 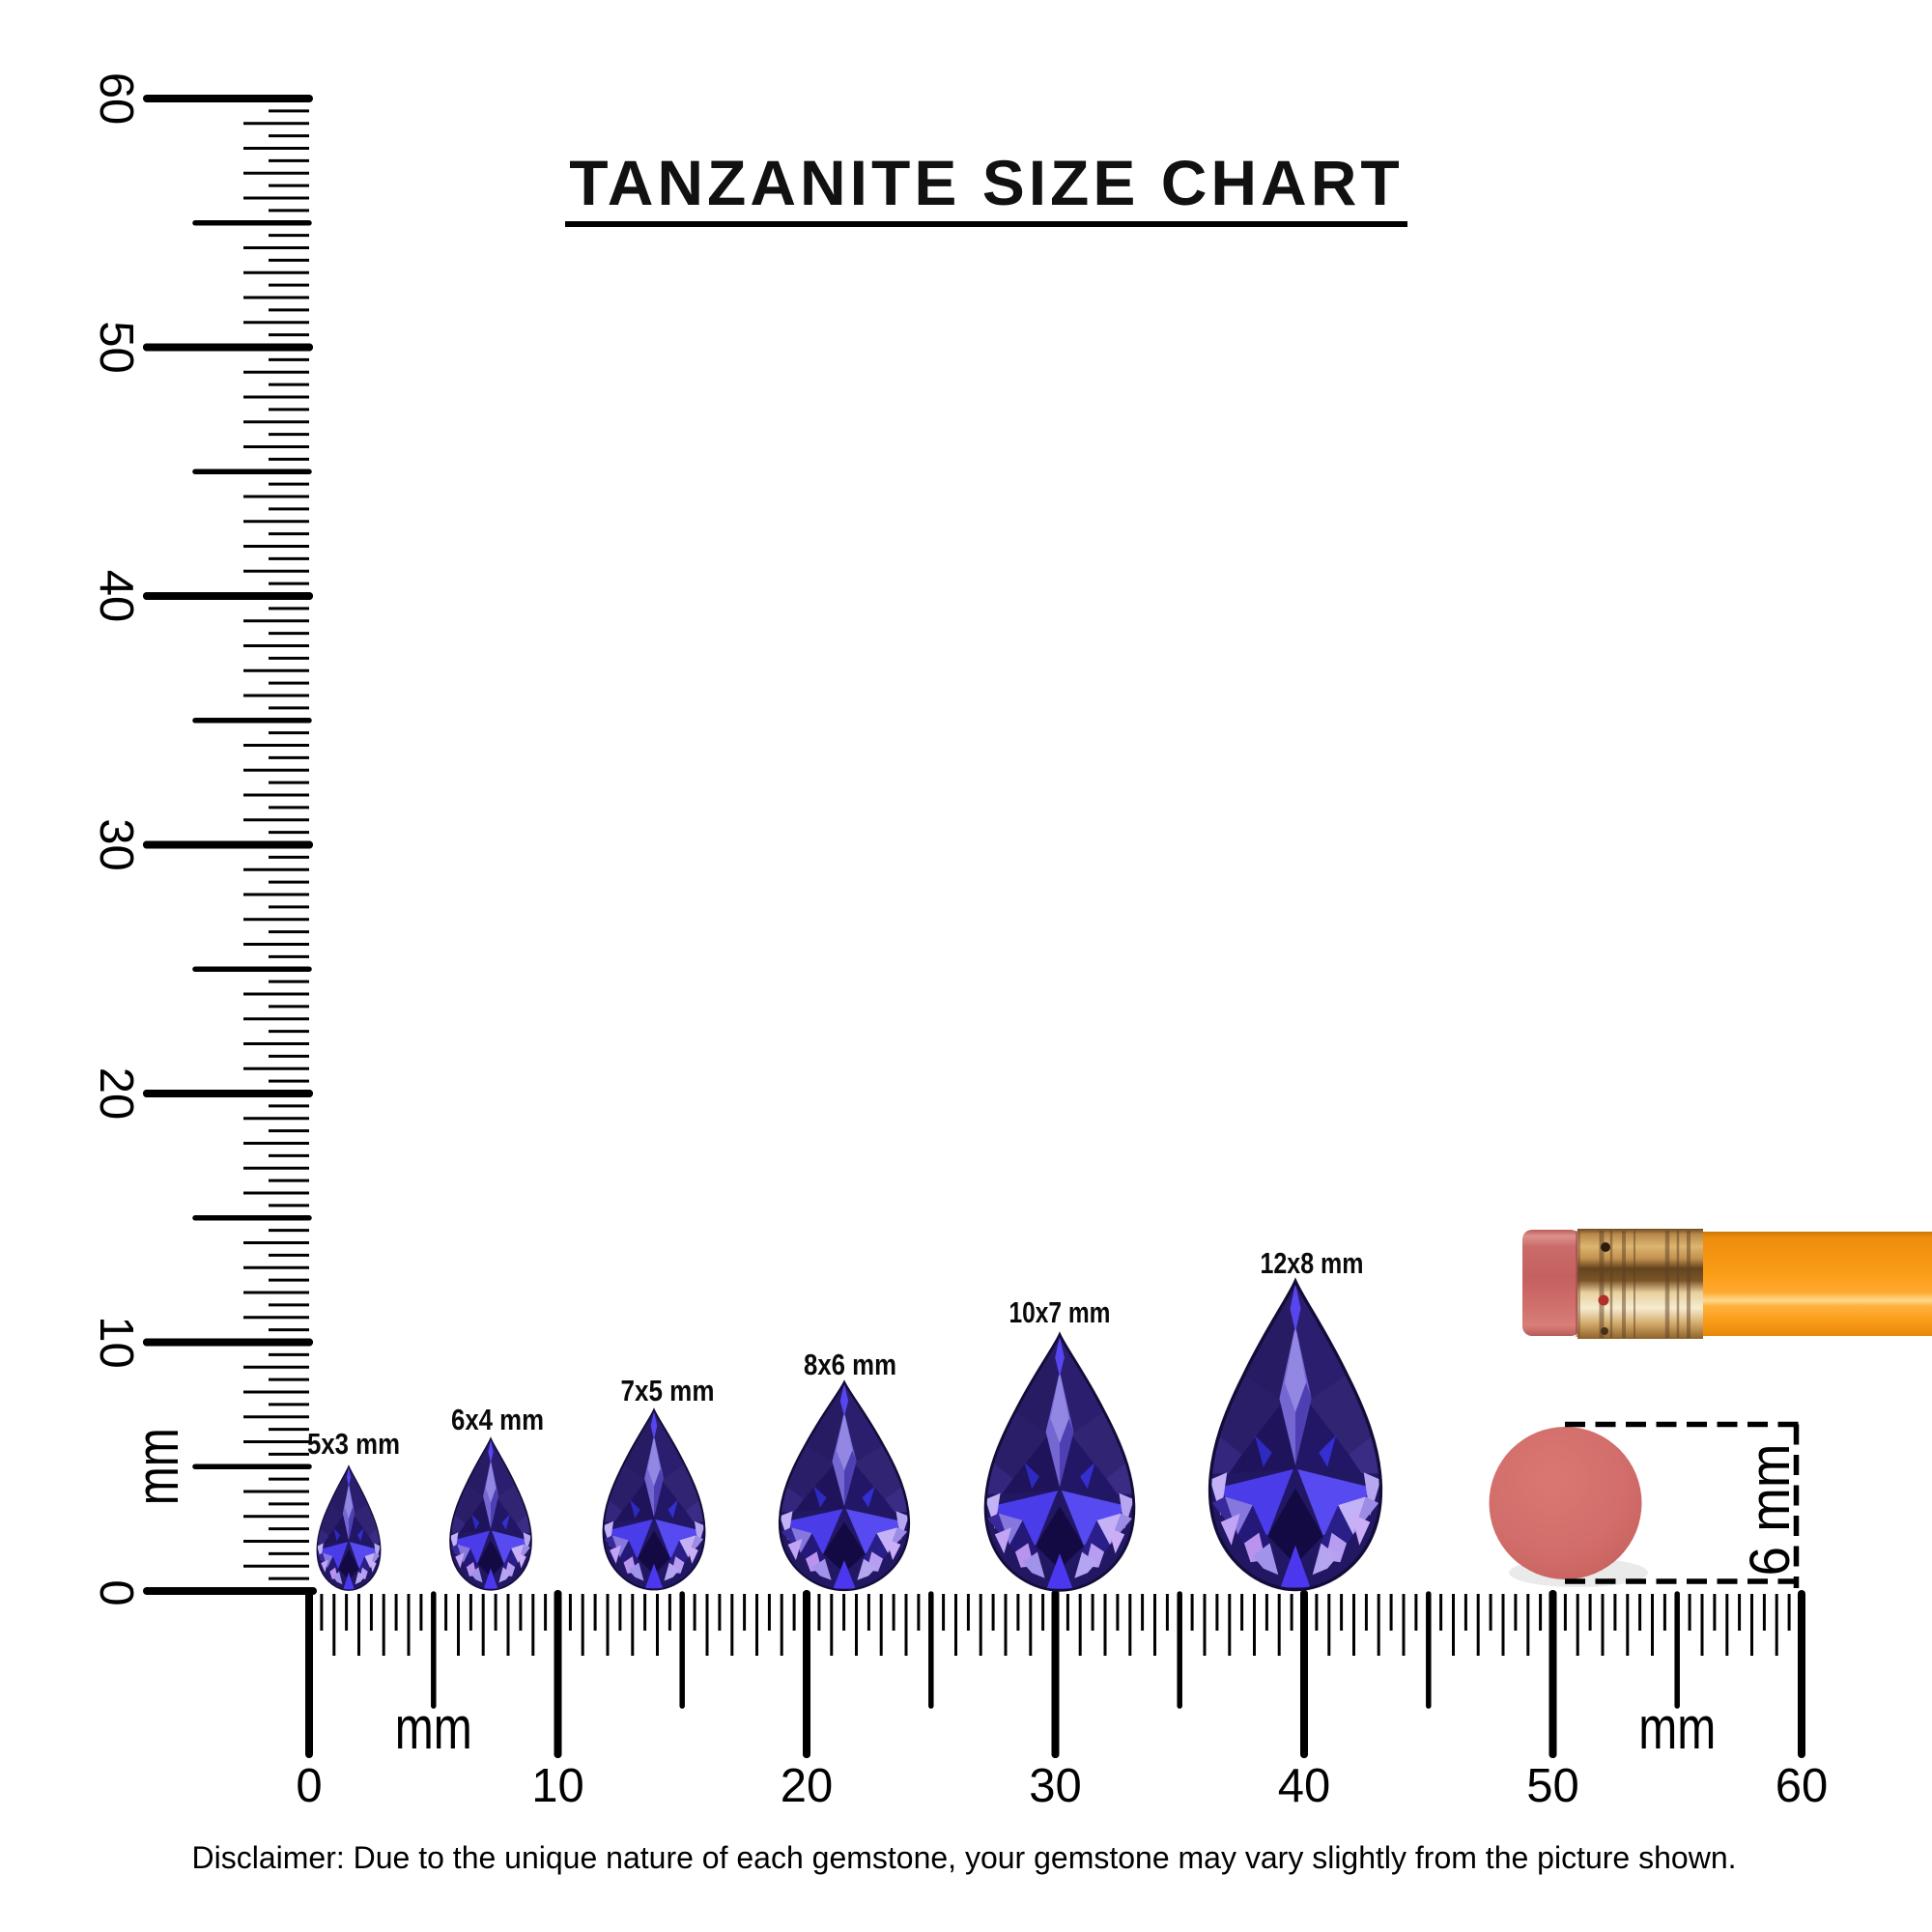 I want to click on svg-text: 6 mm, so click(x=1770, y=1510).